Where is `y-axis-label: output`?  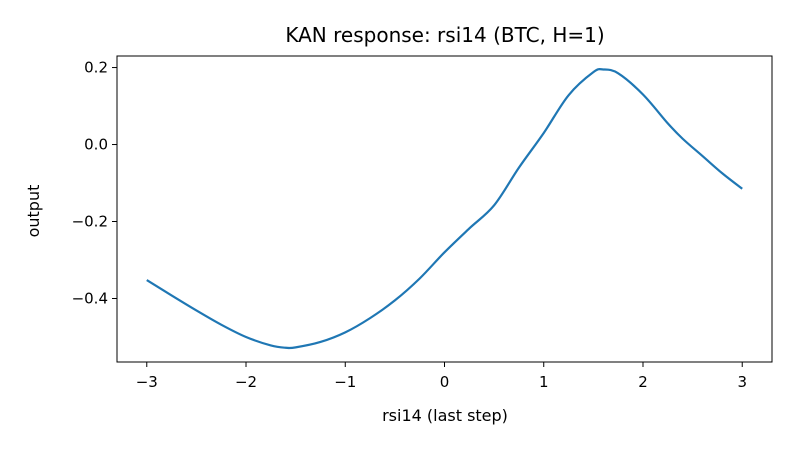
y-axis-label: output is located at coordinates (33, 211).